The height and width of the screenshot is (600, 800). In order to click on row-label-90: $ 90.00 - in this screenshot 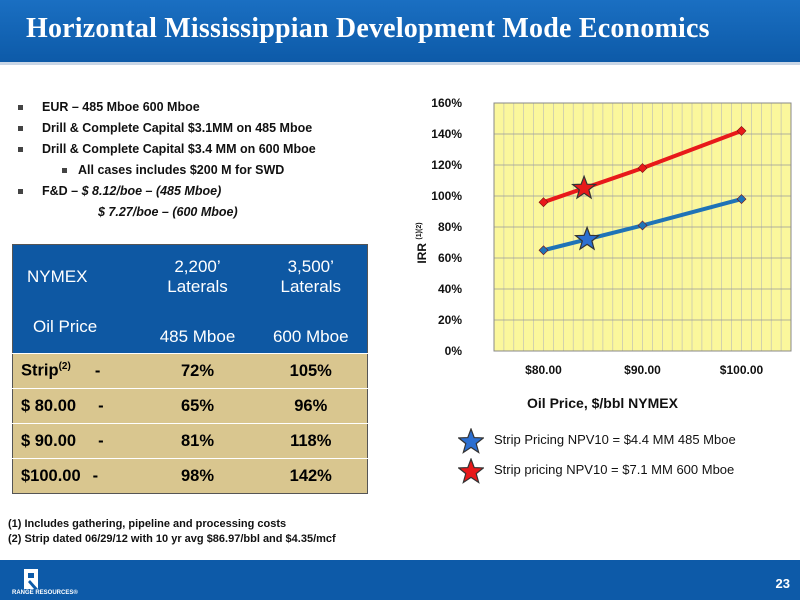, I will do `click(76, 441)`.